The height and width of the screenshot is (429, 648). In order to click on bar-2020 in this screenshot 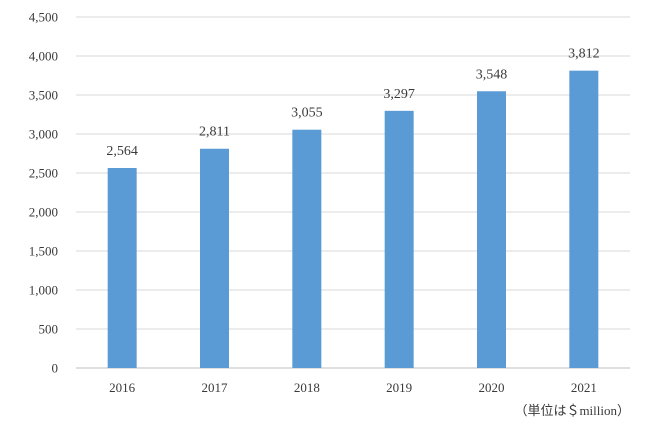, I will do `click(491, 230)`.